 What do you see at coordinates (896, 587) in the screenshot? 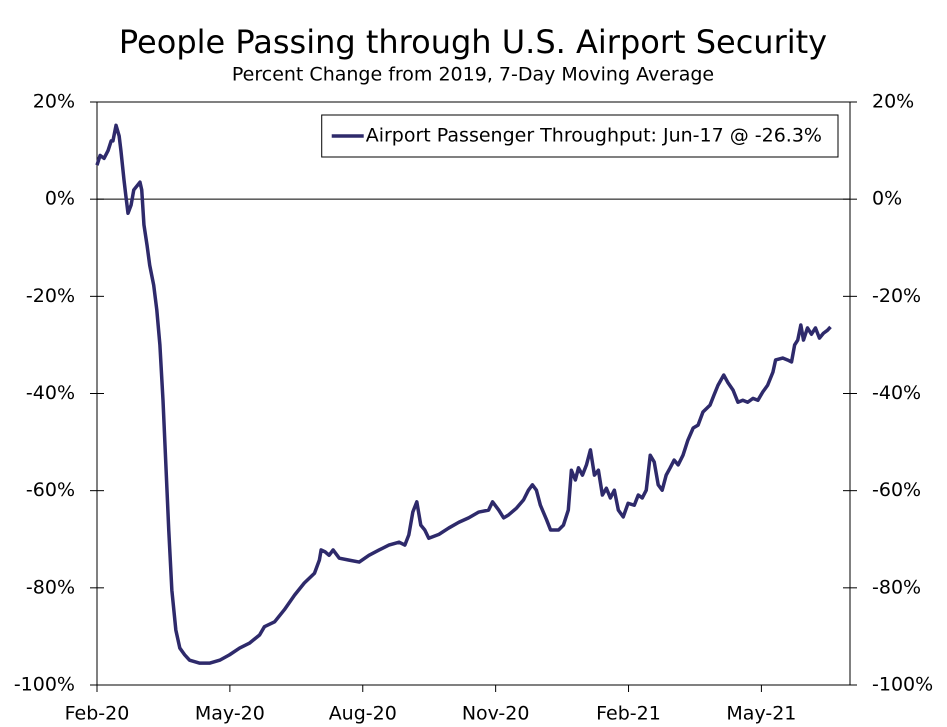
I see `y2-tick-label: -80%` at bounding box center [896, 587].